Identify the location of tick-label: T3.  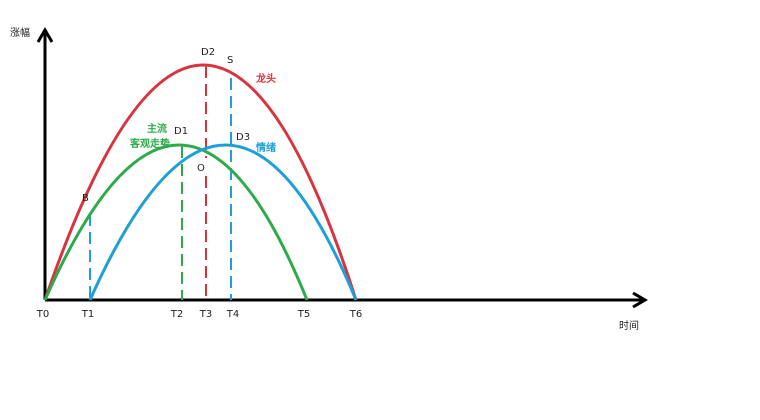
(205, 314).